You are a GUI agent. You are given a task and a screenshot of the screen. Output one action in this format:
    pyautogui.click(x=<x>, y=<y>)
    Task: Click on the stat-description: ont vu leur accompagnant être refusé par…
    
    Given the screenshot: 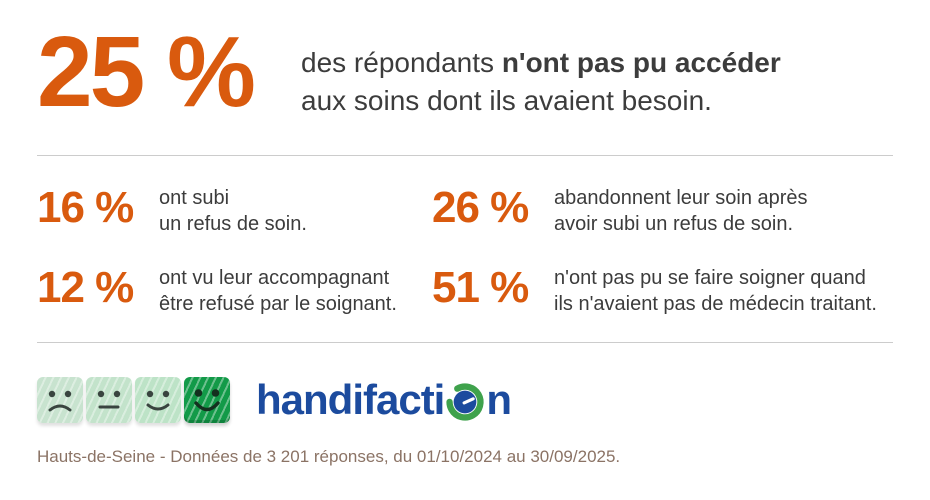 What is the action you would take?
    pyautogui.click(x=278, y=290)
    